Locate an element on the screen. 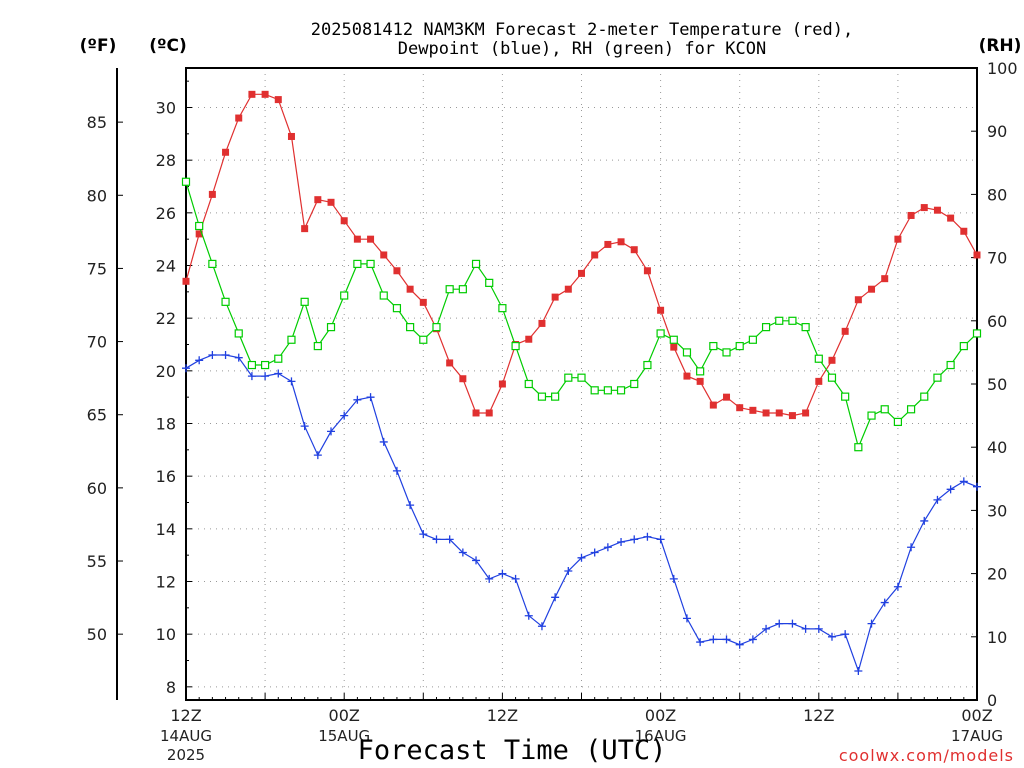 This screenshot has width=1024, height=768. celsius-tick-label: 12 is located at coordinates (166, 582).